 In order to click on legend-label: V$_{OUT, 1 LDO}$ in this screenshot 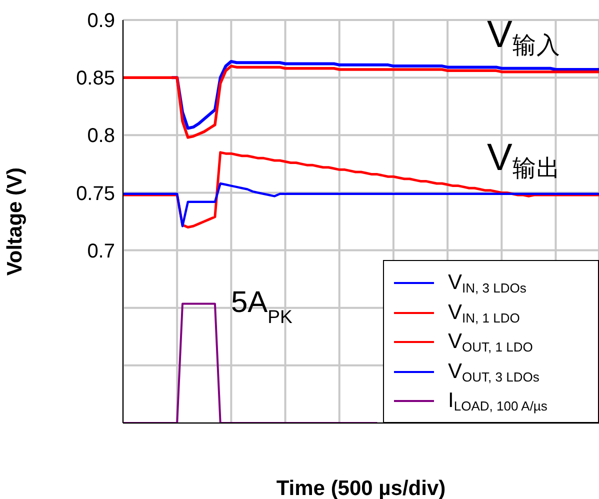, I will do `click(490, 342)`.